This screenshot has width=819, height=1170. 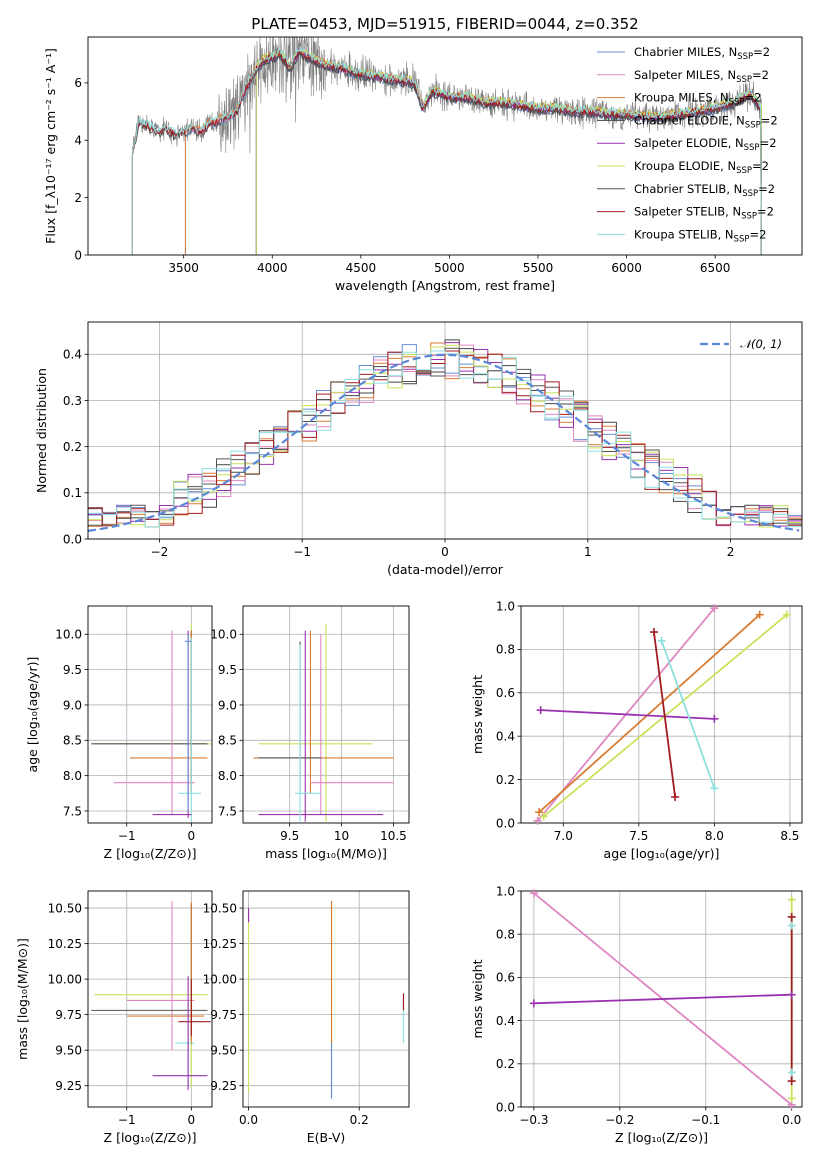 I want to click on x-tick-label: 10.5, so click(x=393, y=836).